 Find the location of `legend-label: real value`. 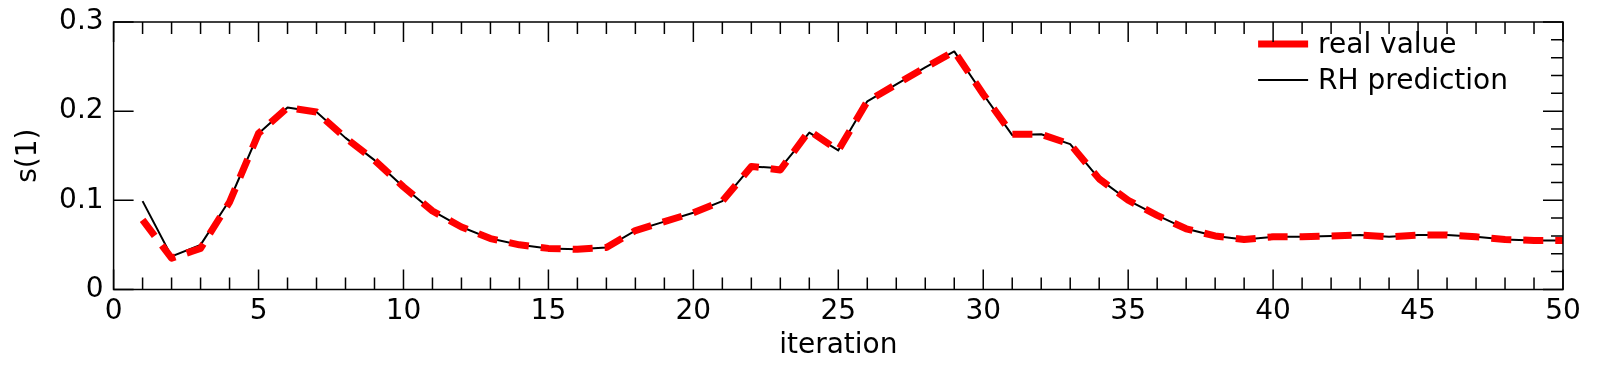

legend-label: real value is located at coordinates (1387, 44).